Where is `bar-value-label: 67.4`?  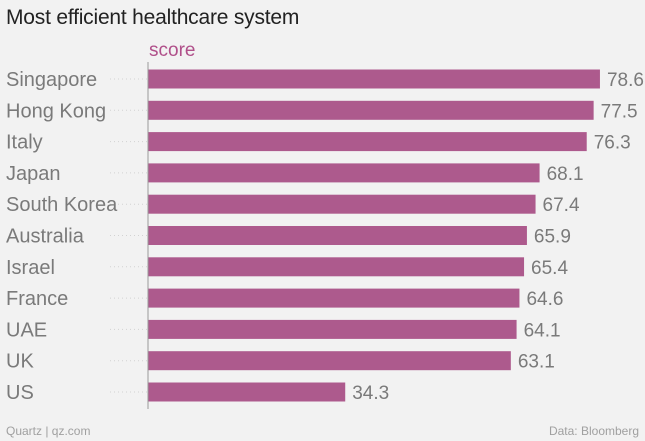 bar-value-label: 67.4 is located at coordinates (561, 205).